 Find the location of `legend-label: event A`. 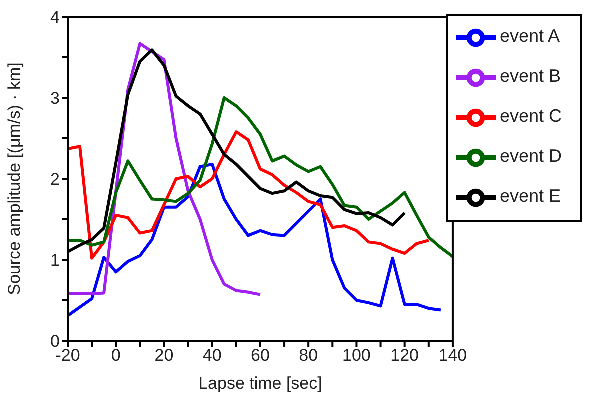

legend-label: event A is located at coordinates (530, 36).